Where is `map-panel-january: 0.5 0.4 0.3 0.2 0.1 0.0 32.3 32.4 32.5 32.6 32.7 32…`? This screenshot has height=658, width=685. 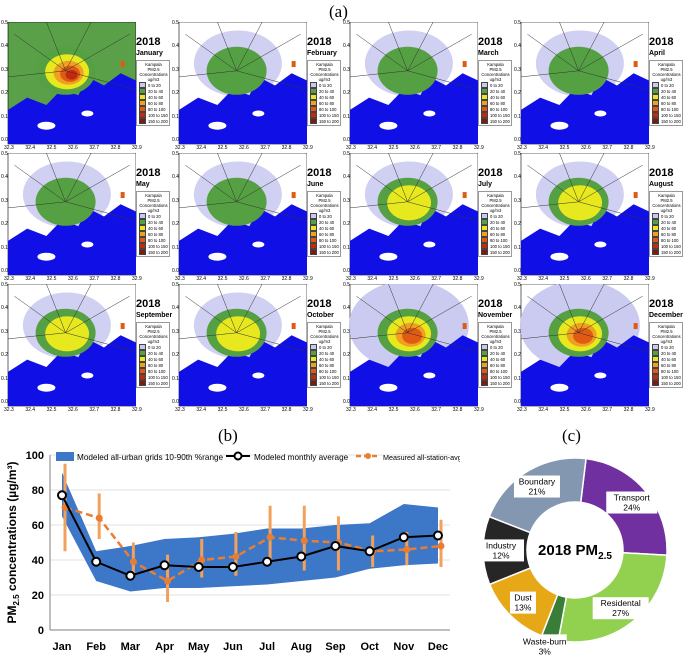
map-panel-january: 0.5 0.4 0.3 0.2 0.1 0.0 32.3 32.4 32.5 32.6 32.7 32… is located at coordinates (87, 85).